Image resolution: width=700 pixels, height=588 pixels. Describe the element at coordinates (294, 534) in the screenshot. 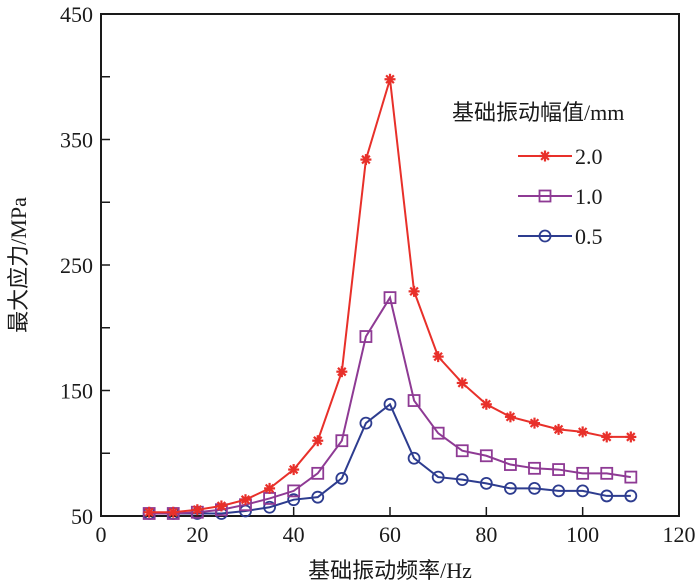

I see `x-tick-label: 40` at that location.